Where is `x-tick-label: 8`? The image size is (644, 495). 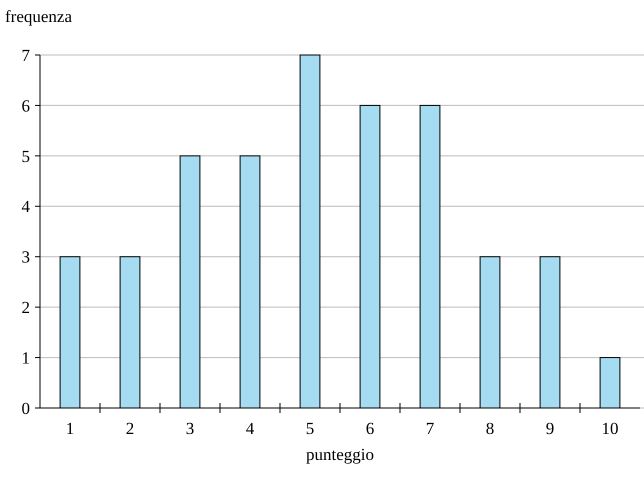
x-tick-label: 8 is located at coordinates (490, 428).